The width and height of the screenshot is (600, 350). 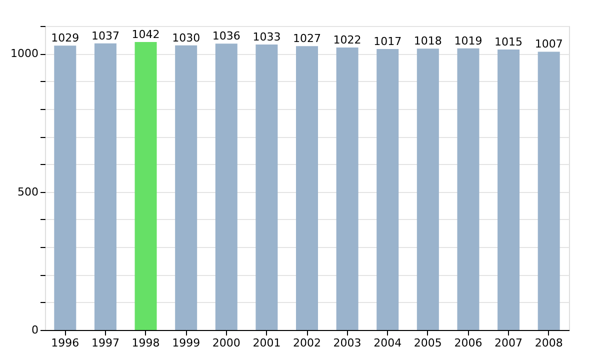 What do you see at coordinates (347, 40) in the screenshot?
I see `data-label: 1022` at bounding box center [347, 40].